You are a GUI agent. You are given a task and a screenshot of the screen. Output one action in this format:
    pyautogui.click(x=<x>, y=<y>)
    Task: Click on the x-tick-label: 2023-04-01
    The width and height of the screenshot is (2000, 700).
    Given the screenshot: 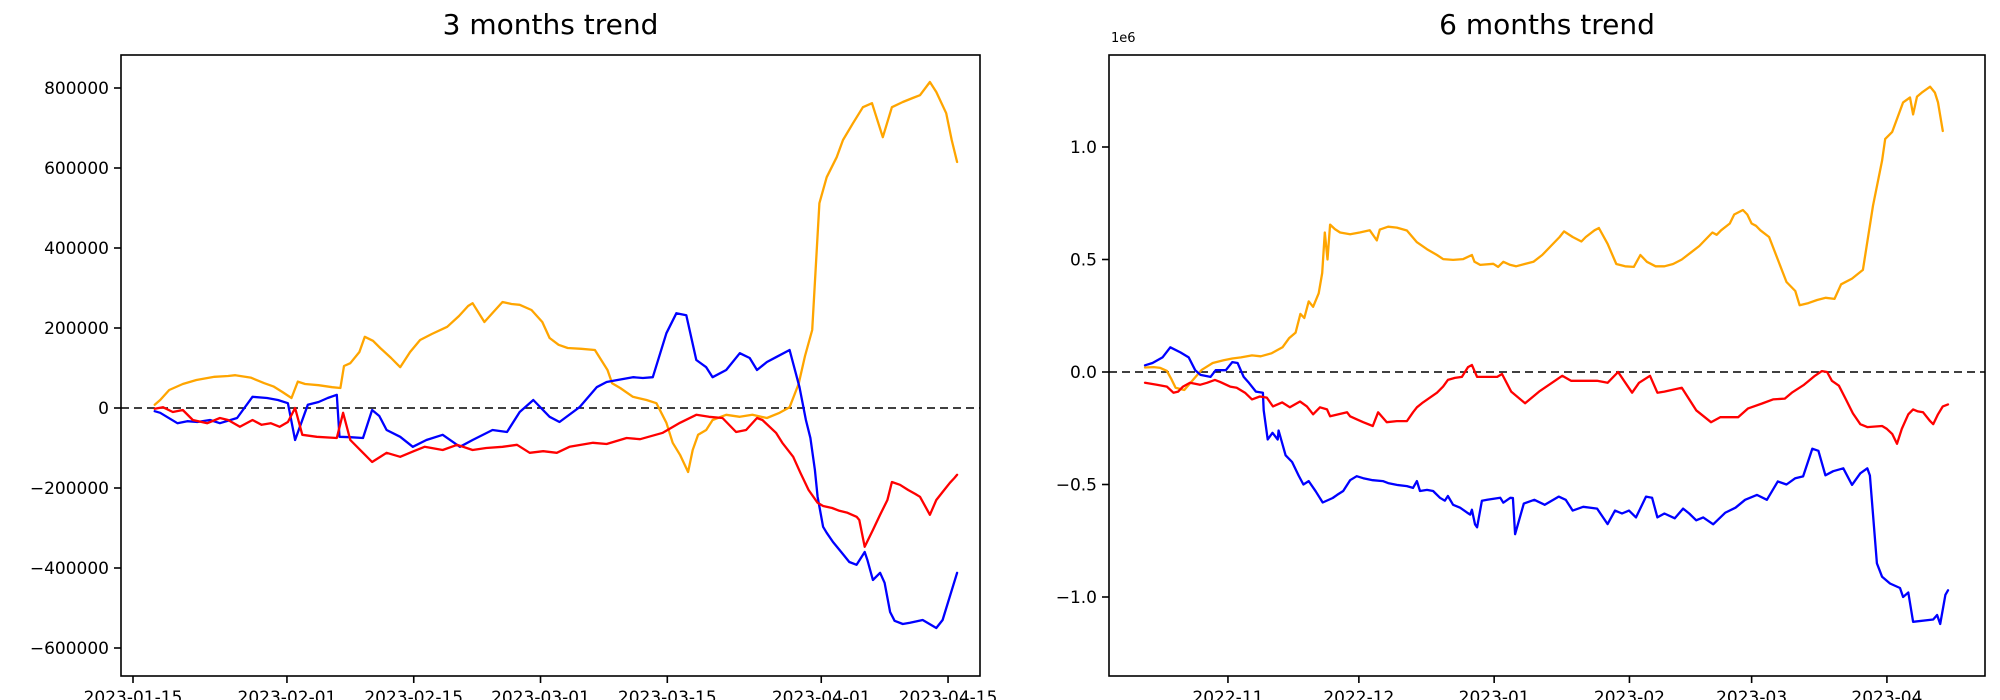 What is the action you would take?
    pyautogui.click(x=821, y=694)
    